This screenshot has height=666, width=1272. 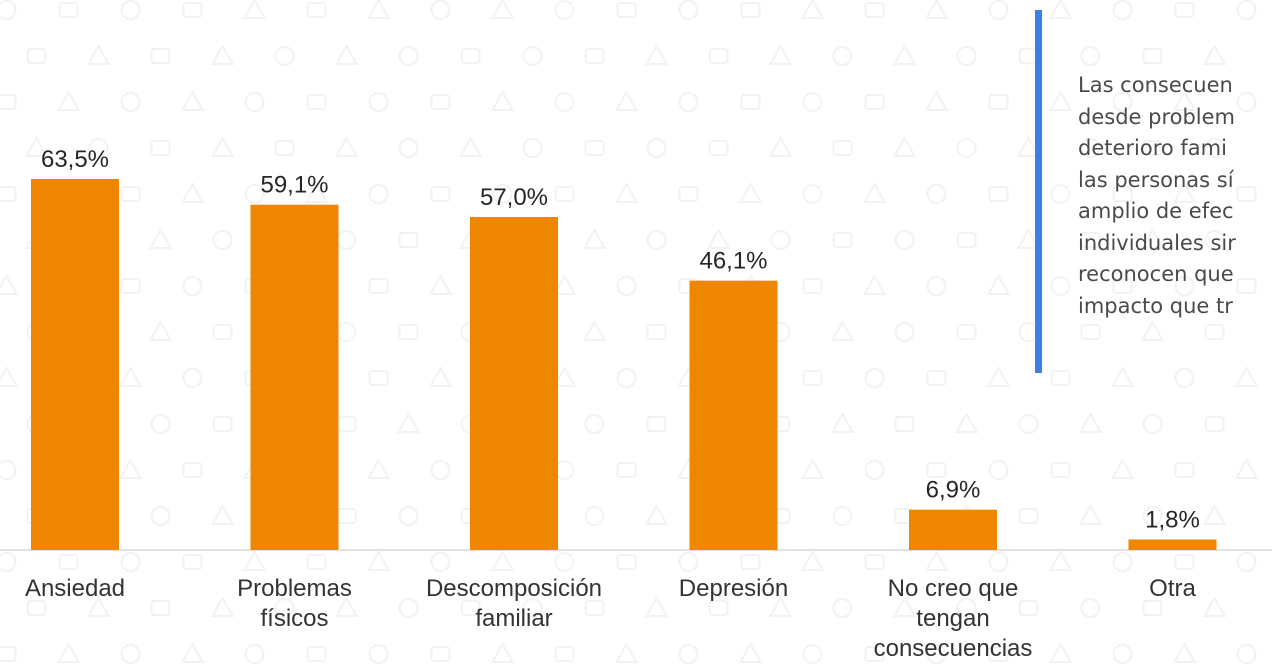 What do you see at coordinates (733, 588) in the screenshot?
I see `category-label: Depresión` at bounding box center [733, 588].